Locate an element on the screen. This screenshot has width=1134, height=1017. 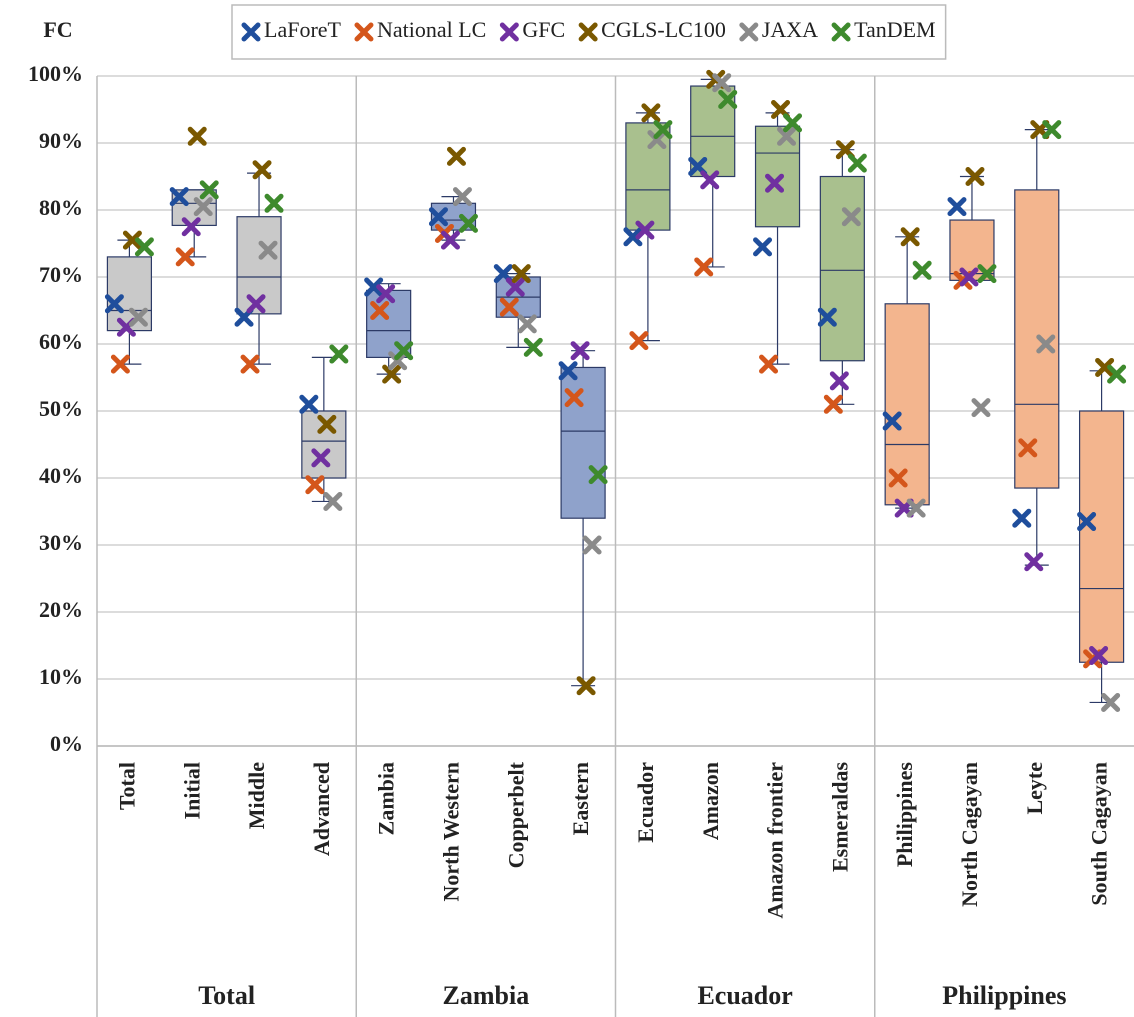
x-tick-label: Leyte is located at coordinates (1034, 788).